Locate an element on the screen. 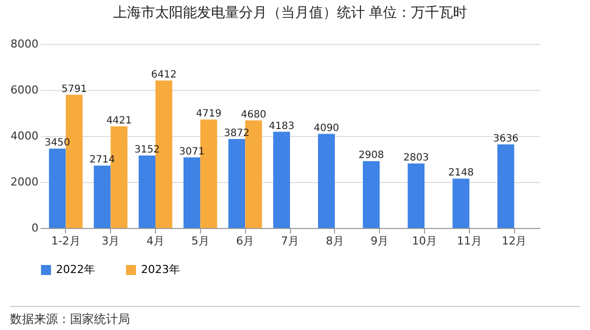 The image size is (590, 330). y-tick-label: 2000 is located at coordinates (24, 182).